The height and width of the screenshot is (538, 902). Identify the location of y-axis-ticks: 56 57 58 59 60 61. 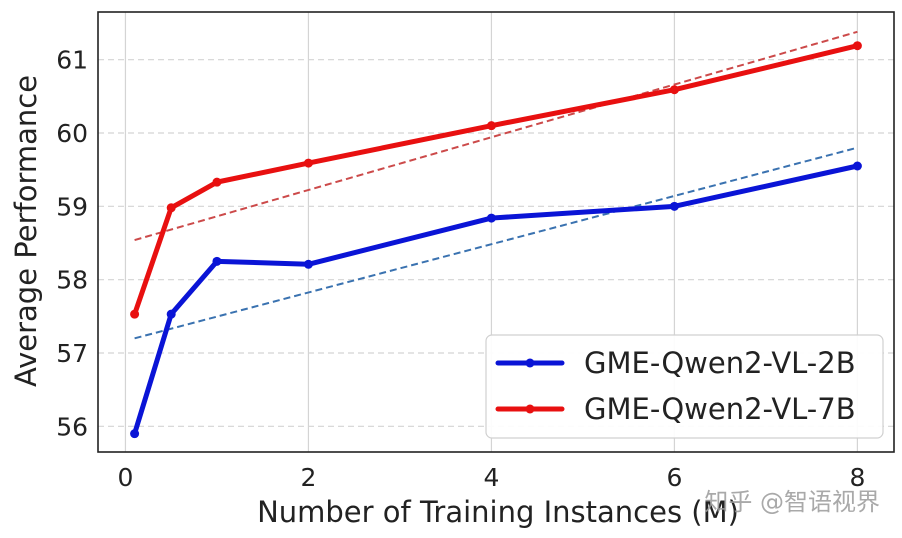
(72, 244).